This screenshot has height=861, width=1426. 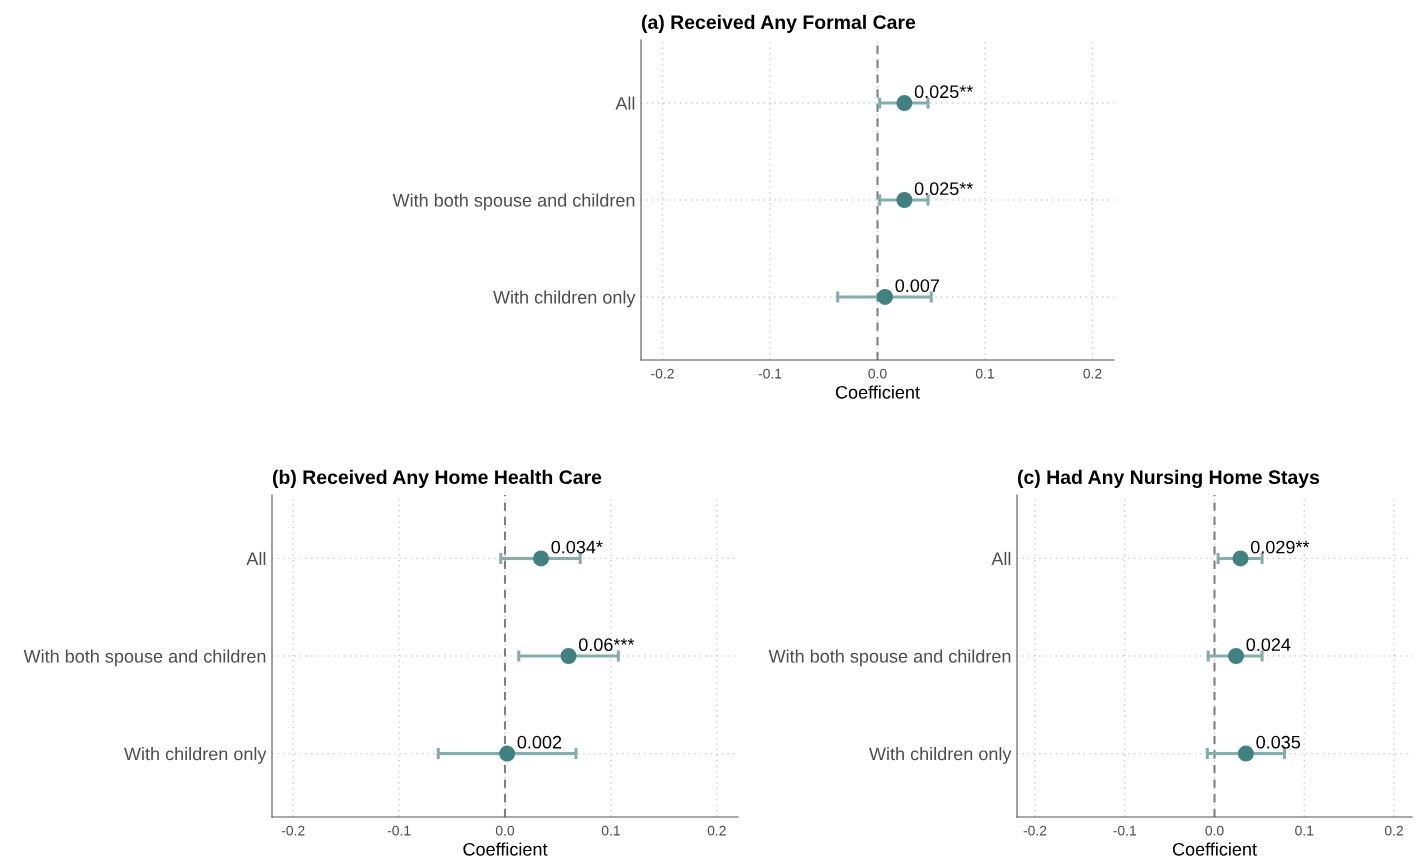 What do you see at coordinates (1278, 742) in the screenshot?
I see `data-label: 0.035` at bounding box center [1278, 742].